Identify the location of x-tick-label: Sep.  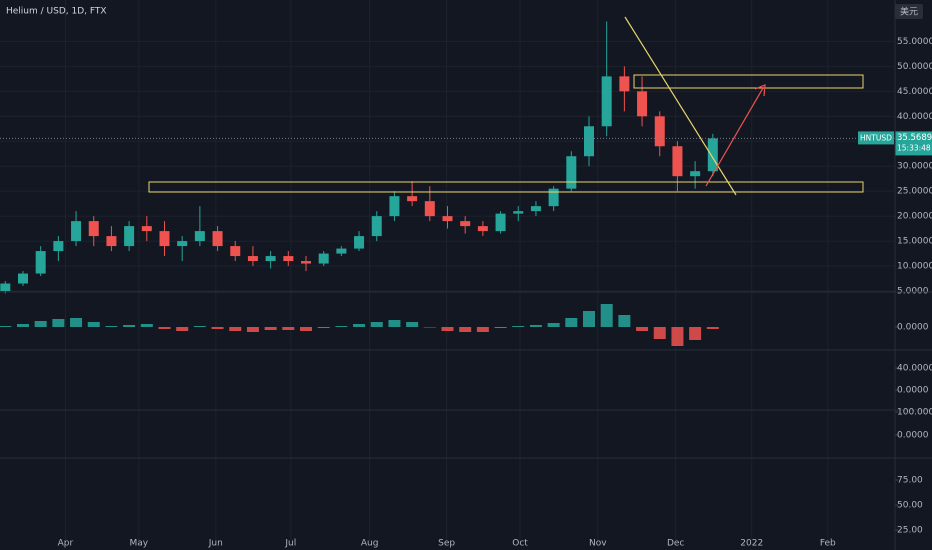
(446, 544).